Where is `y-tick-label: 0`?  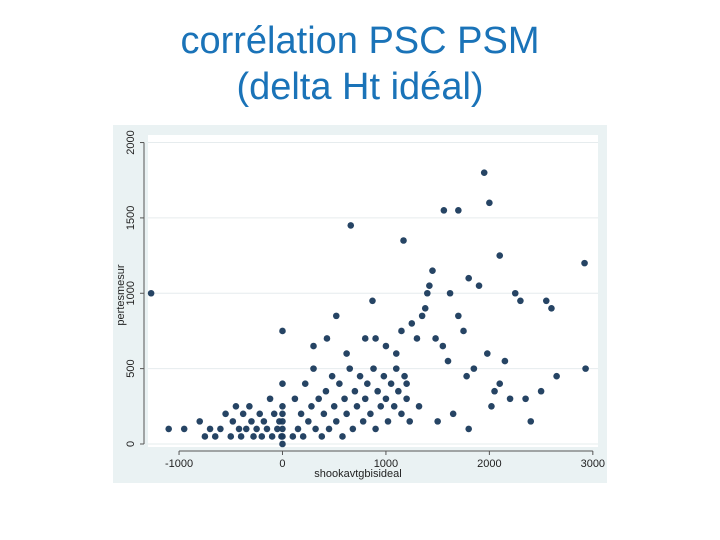
y-tick-label: 0 is located at coordinates (131, 444).